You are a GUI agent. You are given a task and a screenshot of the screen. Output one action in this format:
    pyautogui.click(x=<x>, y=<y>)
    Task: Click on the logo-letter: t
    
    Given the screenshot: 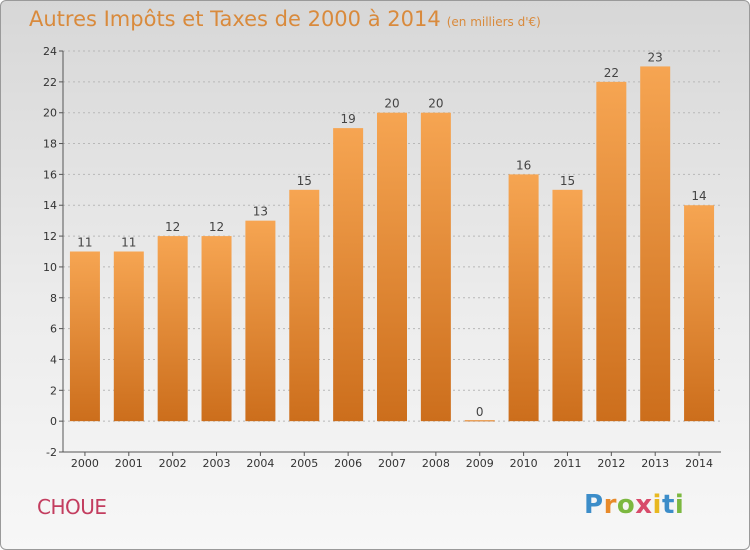 What is the action you would take?
    pyautogui.click(x=668, y=505)
    